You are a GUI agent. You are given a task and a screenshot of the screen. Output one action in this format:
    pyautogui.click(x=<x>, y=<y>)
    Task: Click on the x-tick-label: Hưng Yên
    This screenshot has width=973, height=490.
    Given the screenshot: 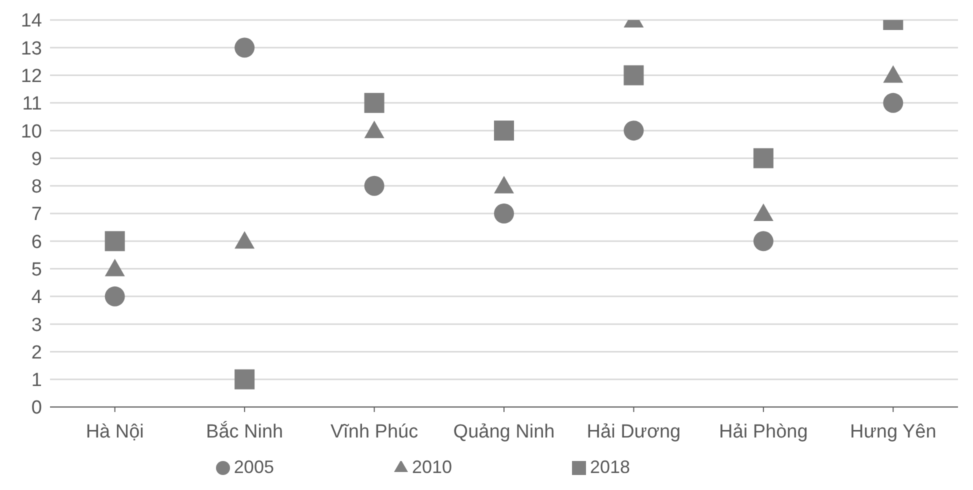 What is the action you would take?
    pyautogui.click(x=893, y=431)
    